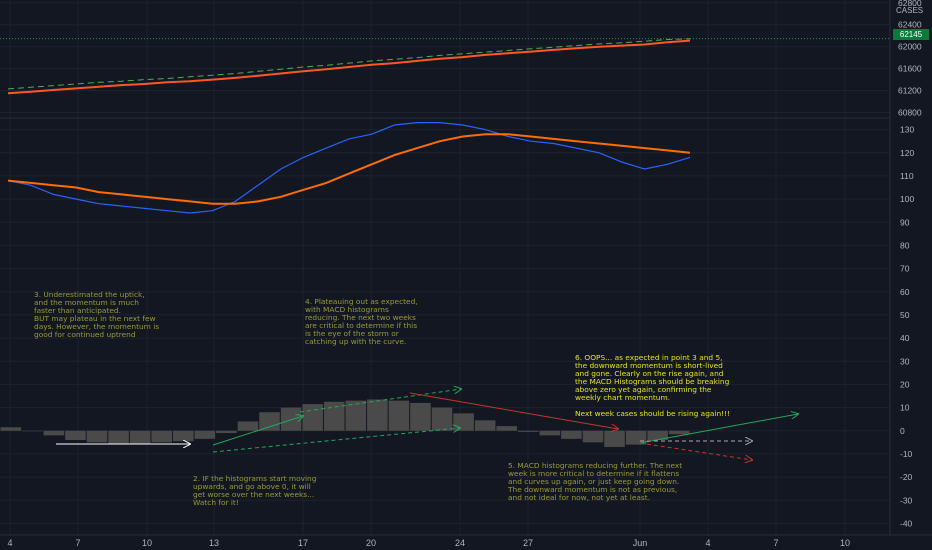 The width and height of the screenshot is (932, 550). Describe the element at coordinates (907, 153) in the screenshot. I see `macd-tick-label: 120` at that location.